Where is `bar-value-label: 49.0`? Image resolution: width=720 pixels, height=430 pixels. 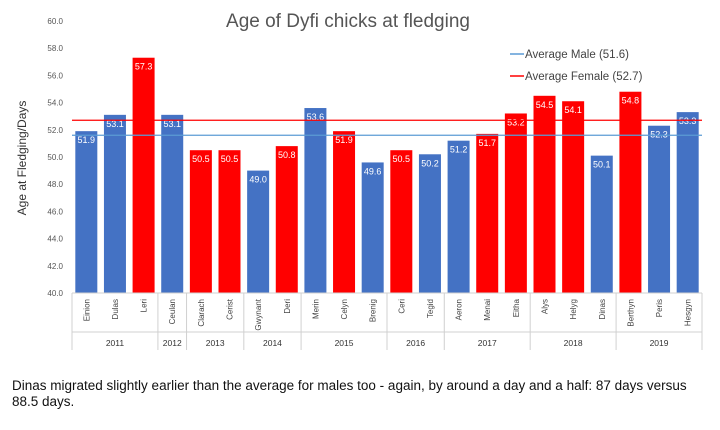 bar-value-label: 49.0 is located at coordinates (258, 180).